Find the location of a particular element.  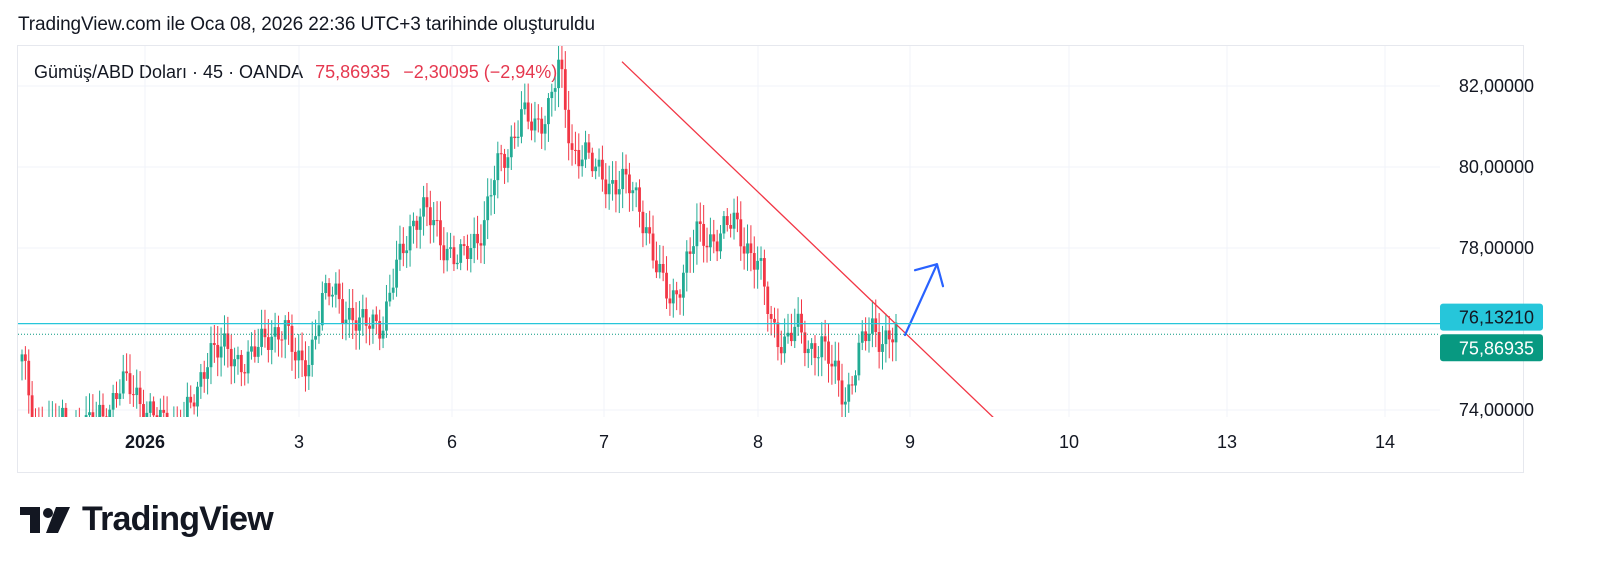

x-tick-label: 9 is located at coordinates (910, 442).